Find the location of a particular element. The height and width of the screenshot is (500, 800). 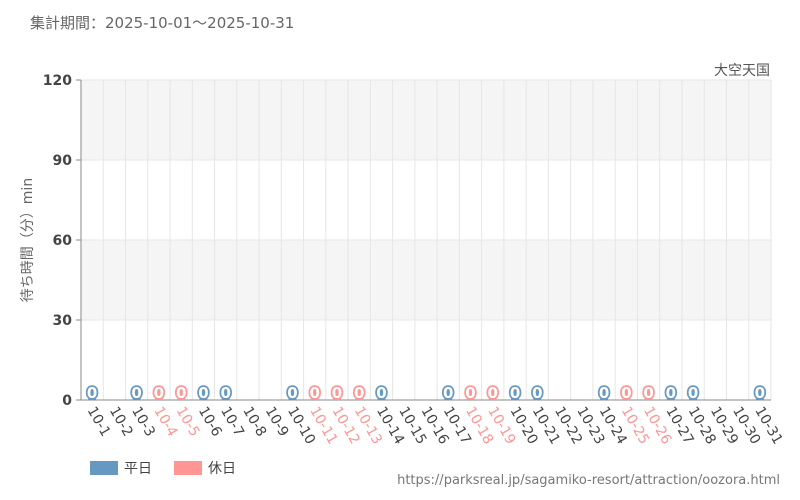

attraction-name: 大空天国 is located at coordinates (742, 71).